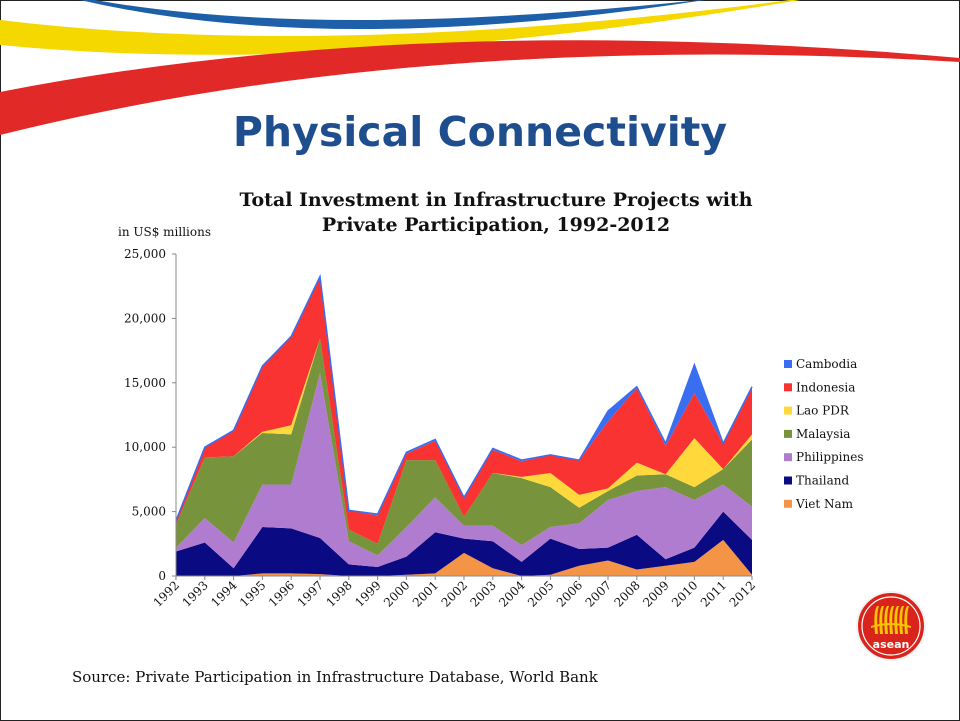 The image size is (960, 721). What do you see at coordinates (540, 593) in the screenshot?
I see `x-tick-label: 2005` at bounding box center [540, 593].